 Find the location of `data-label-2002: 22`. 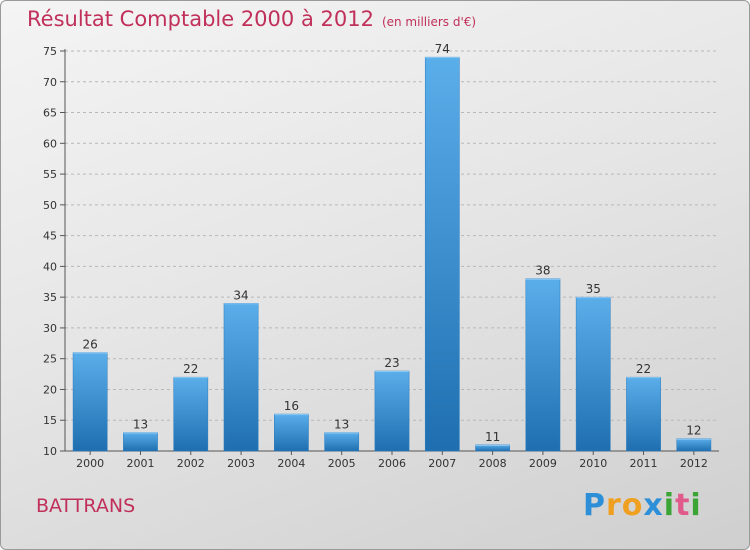

data-label-2002: 22 is located at coordinates (190, 369).